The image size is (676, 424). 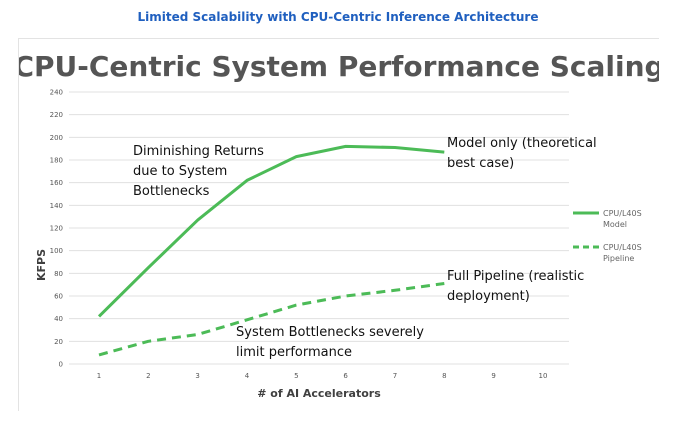 What do you see at coordinates (58, 274) in the screenshot?
I see `y-tick-label: 80` at bounding box center [58, 274].